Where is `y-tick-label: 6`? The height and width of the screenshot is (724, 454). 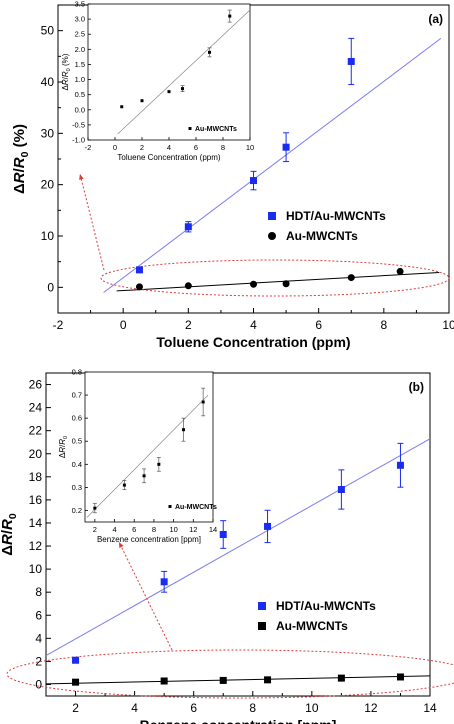 y-tick-label: 6 is located at coordinates (38, 615).